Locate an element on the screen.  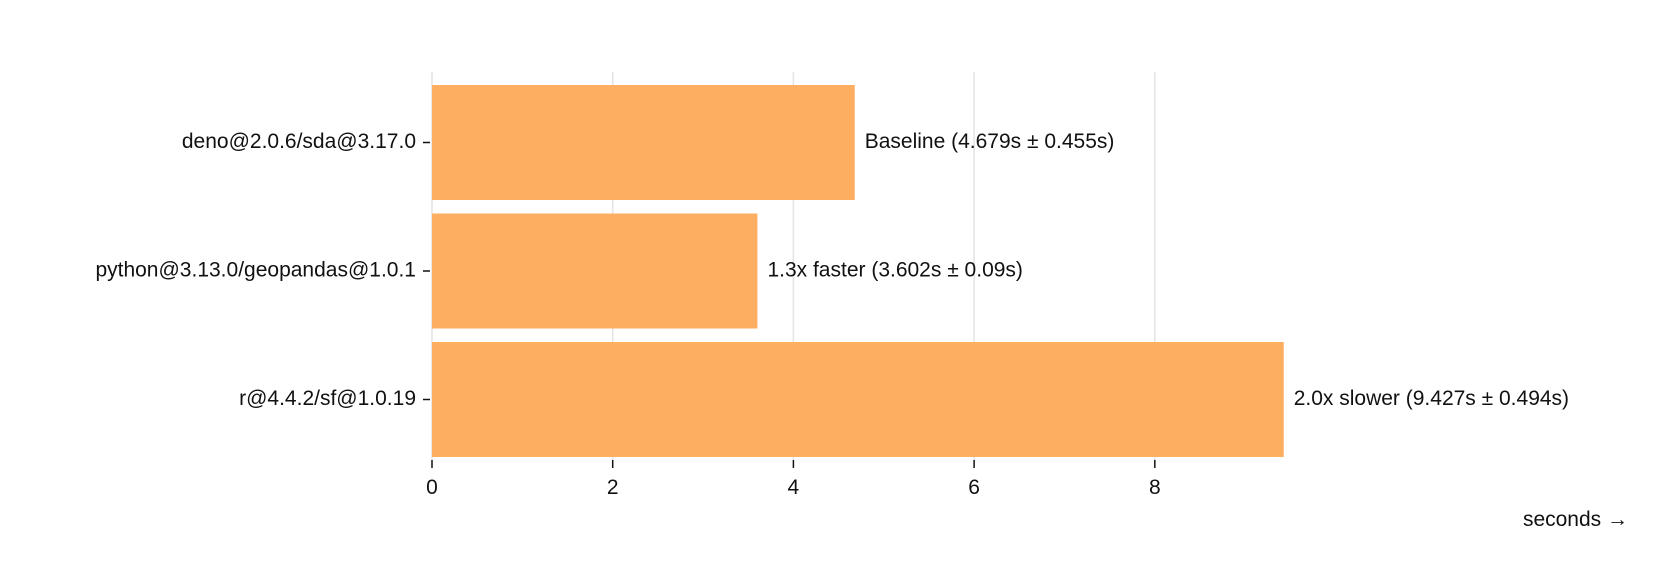
x-axis: 0 2 4 6 8 is located at coordinates (793, 479).